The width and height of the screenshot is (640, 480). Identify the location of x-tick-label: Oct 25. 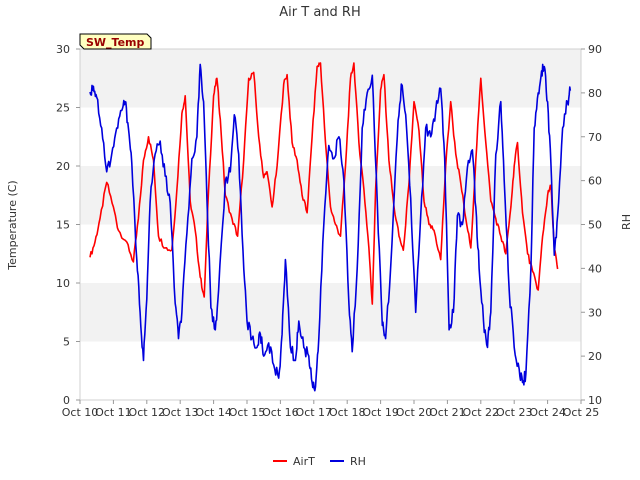
(581, 412).